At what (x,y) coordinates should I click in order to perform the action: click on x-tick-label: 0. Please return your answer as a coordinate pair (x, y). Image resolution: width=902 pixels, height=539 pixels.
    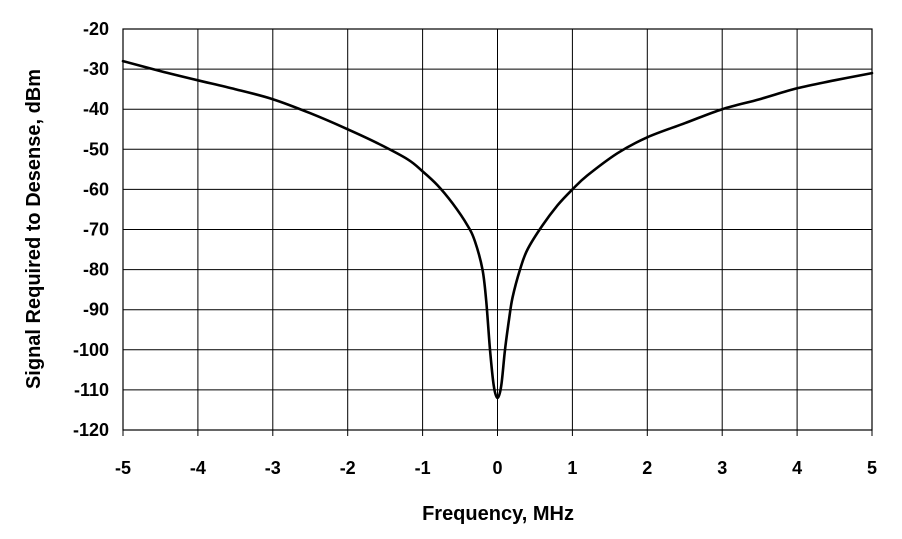
    Looking at the image, I should click on (497, 468).